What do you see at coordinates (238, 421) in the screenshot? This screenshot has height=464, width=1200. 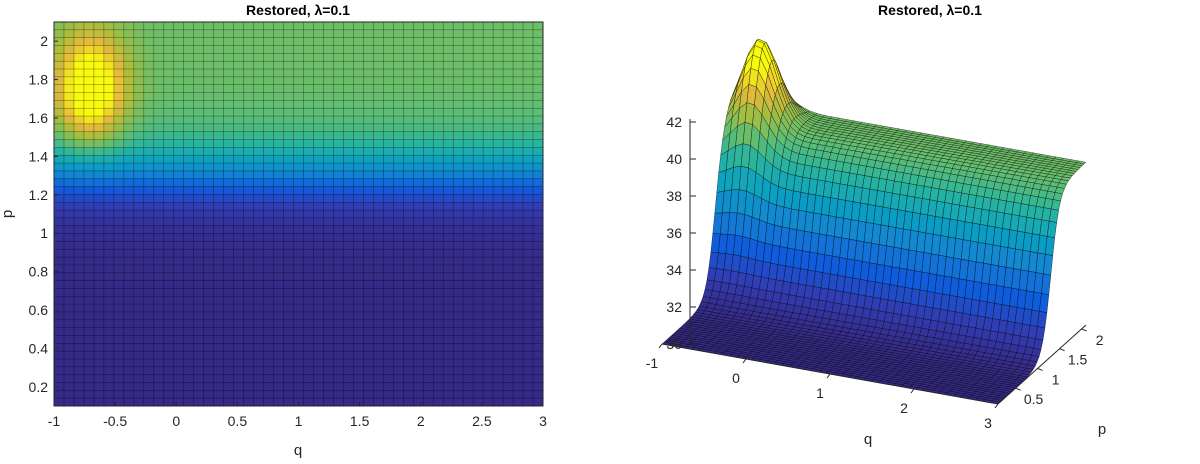 I see `x-tick-label: 0.5` at bounding box center [238, 421].